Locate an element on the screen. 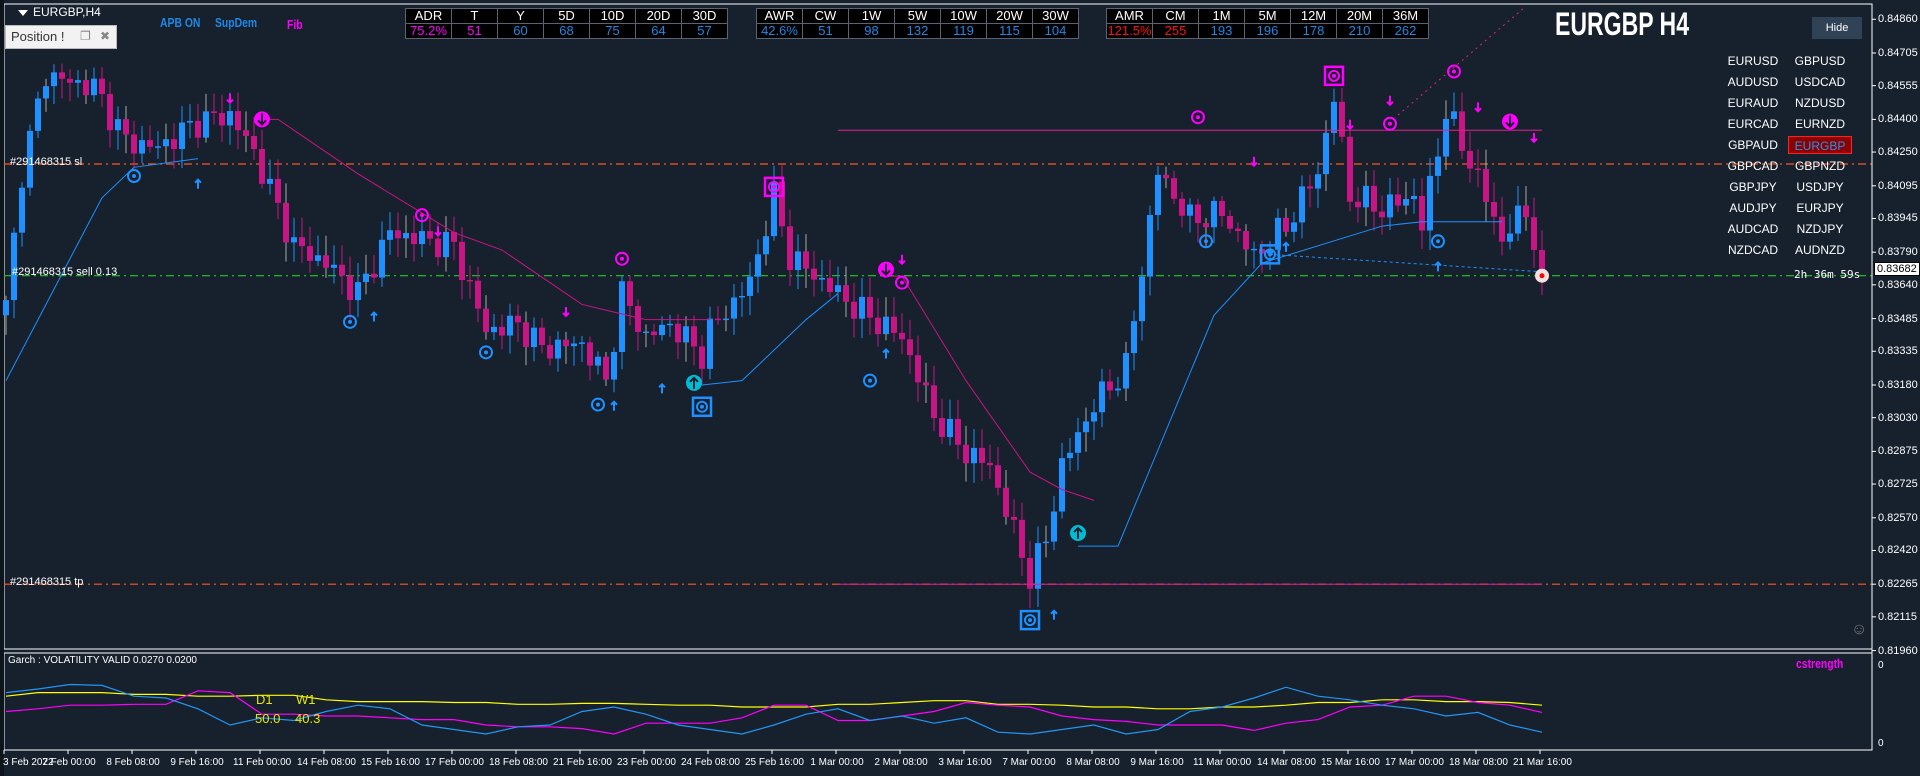  symbol-button-usdcad: USDCAD is located at coordinates (1820, 82).